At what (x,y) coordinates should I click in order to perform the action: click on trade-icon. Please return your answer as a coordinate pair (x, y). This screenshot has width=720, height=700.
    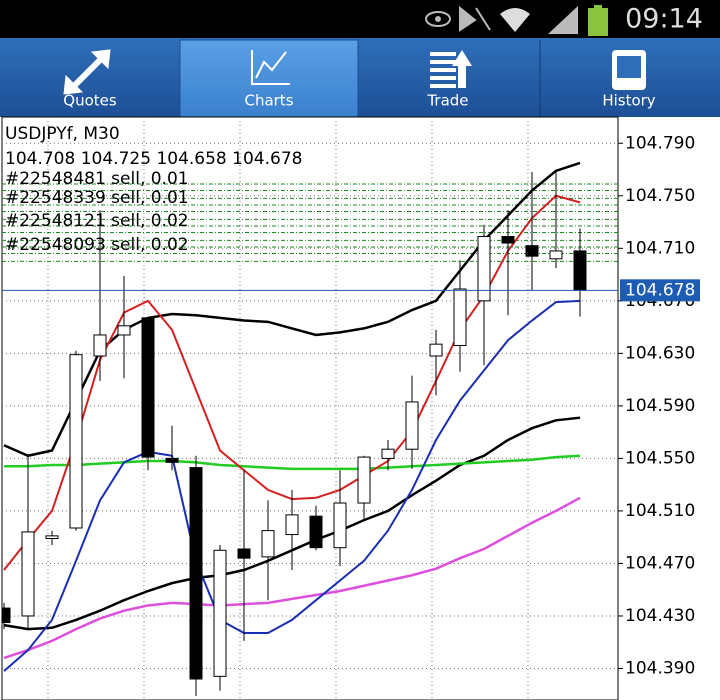
    Looking at the image, I should click on (451, 69).